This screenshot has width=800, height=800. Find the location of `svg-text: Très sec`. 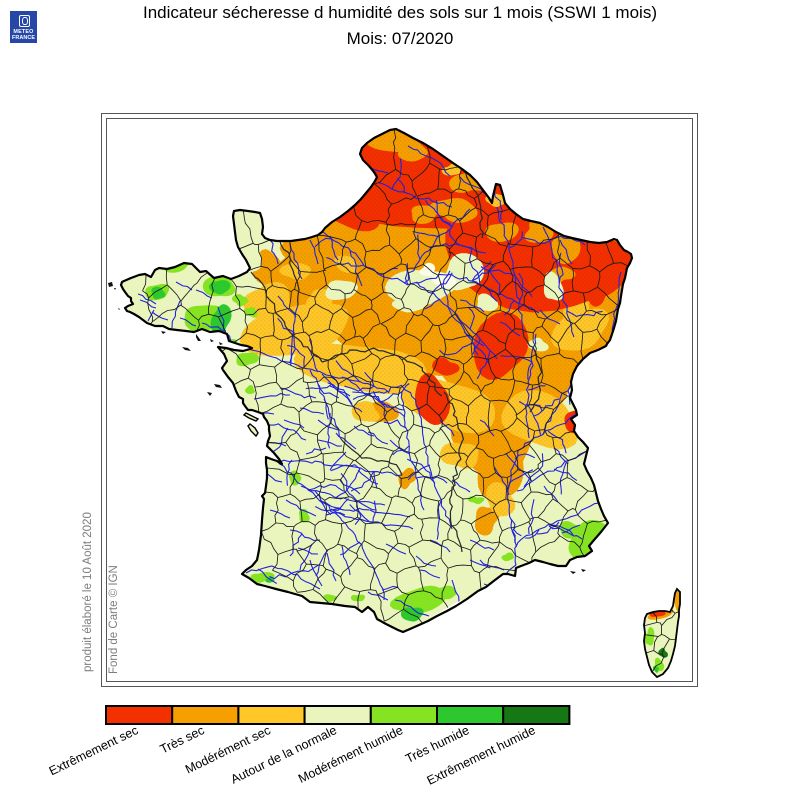

svg-text: Très sec is located at coordinates (182, 739).